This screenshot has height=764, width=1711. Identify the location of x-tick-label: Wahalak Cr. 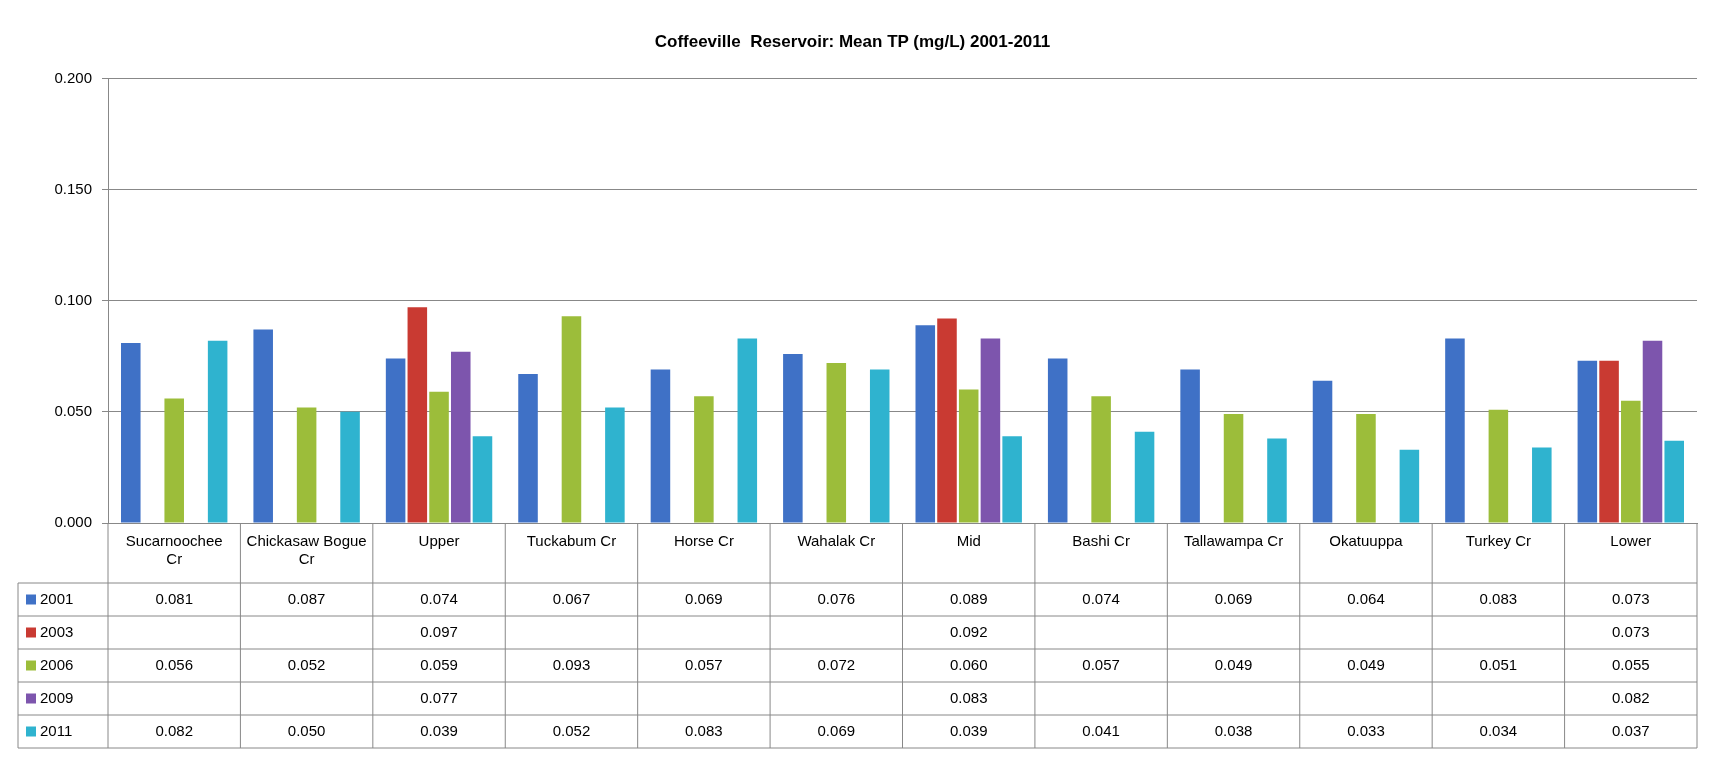
(836, 541).